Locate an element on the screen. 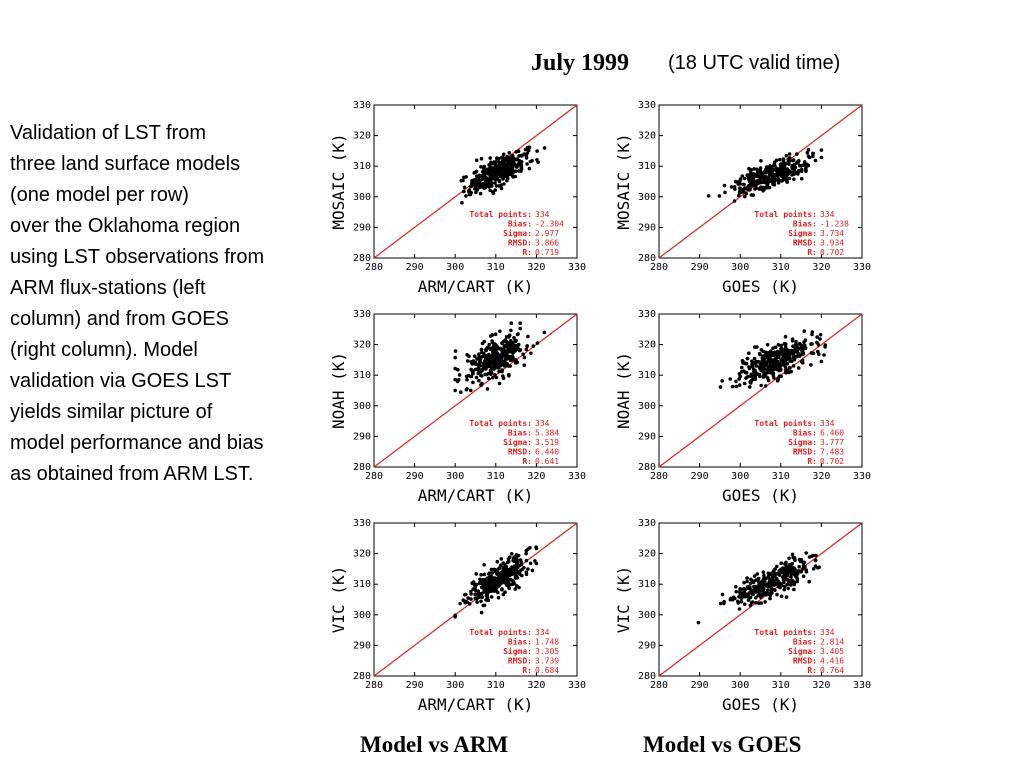 This screenshot has height=768, width=1024. stat-value: 334 is located at coordinates (542, 423).